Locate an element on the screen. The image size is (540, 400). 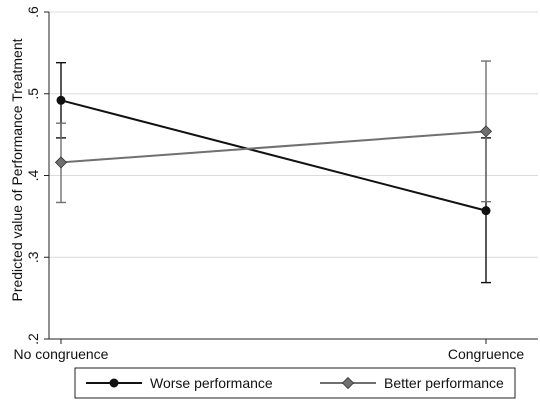
y-axis: .2 .3 .4 .5 .6 is located at coordinates (37, 175).